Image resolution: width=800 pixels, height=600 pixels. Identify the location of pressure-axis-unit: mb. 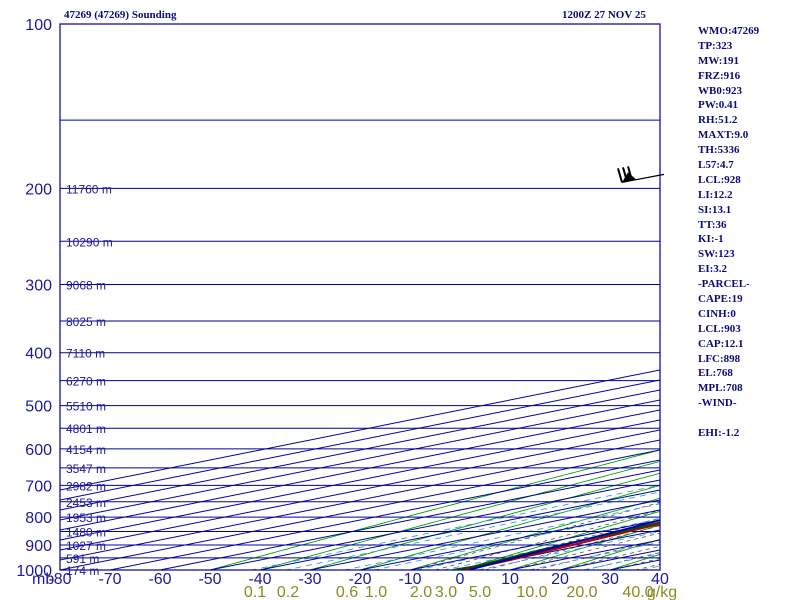
(43, 579).